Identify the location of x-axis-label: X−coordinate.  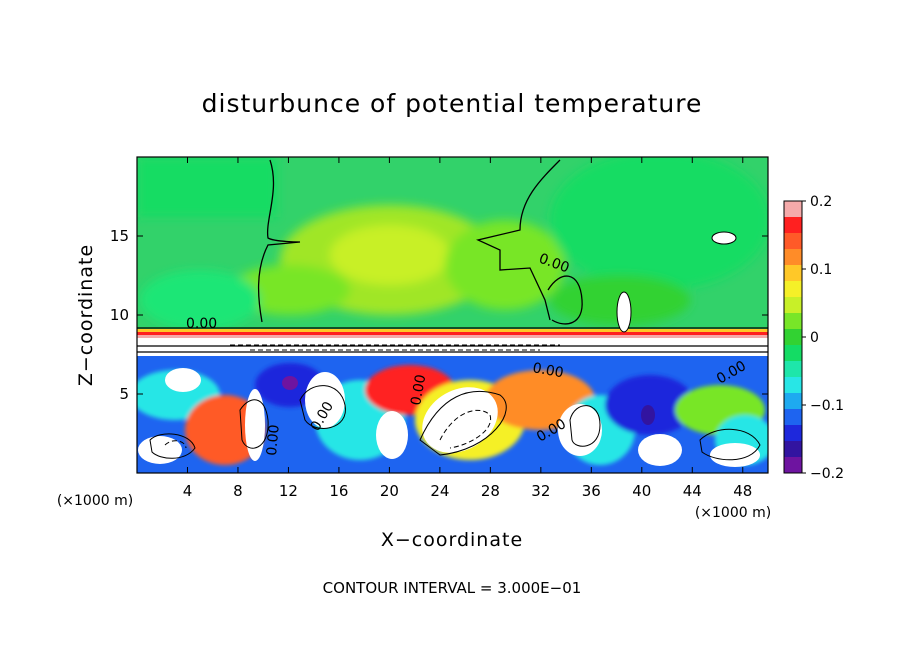
(452, 540).